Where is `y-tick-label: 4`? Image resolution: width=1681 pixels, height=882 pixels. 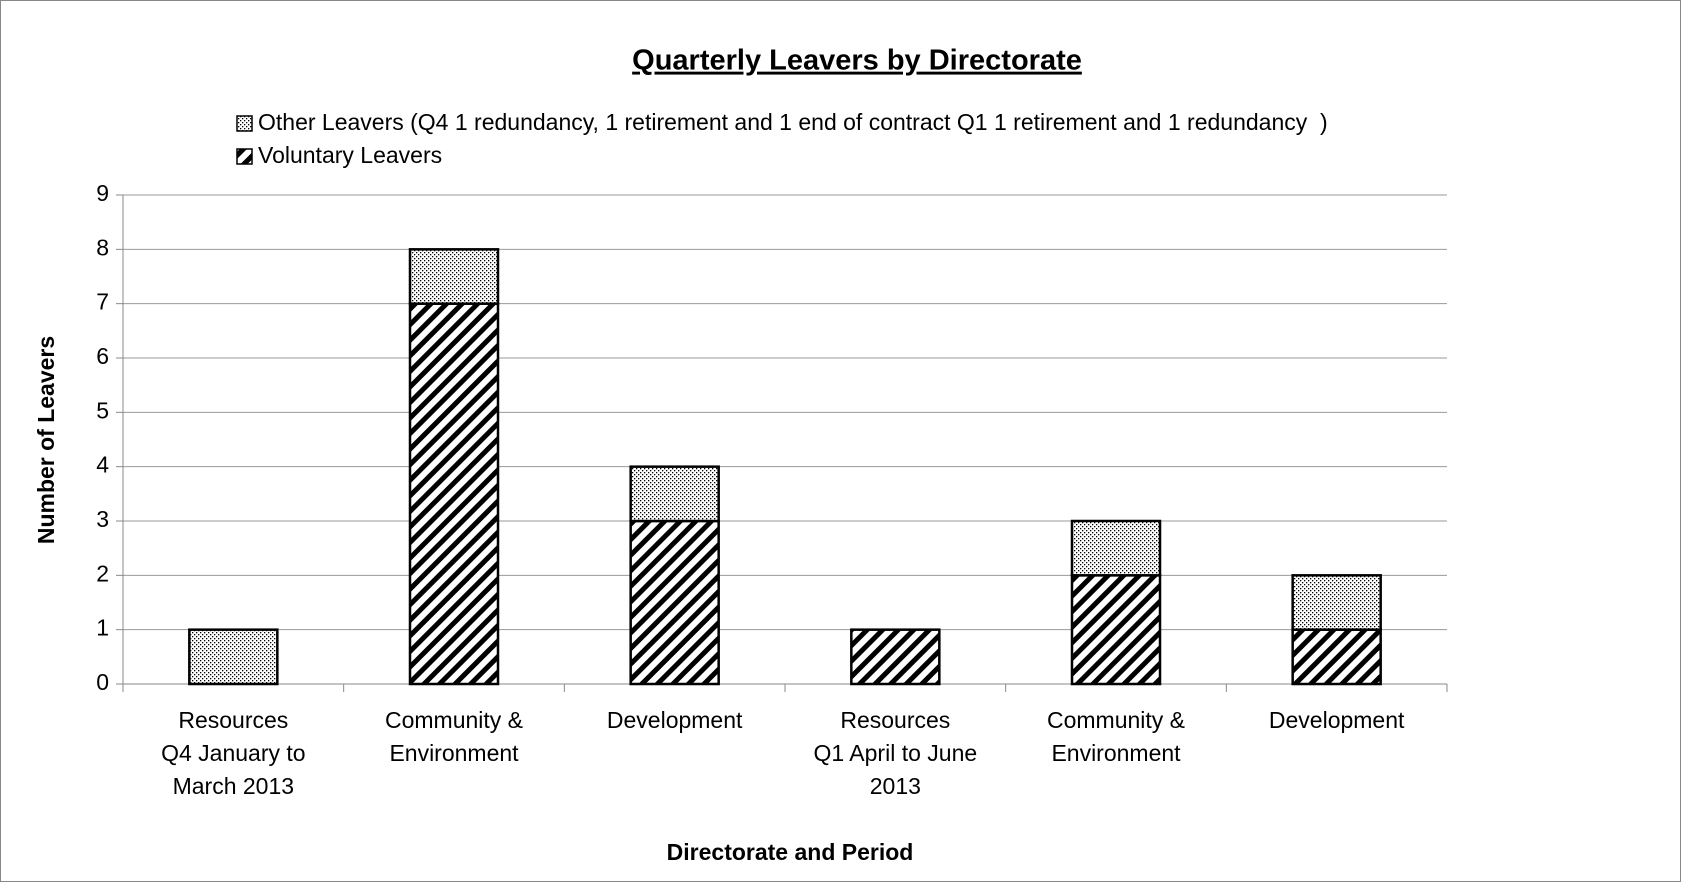 y-tick-label: 4 is located at coordinates (102, 465).